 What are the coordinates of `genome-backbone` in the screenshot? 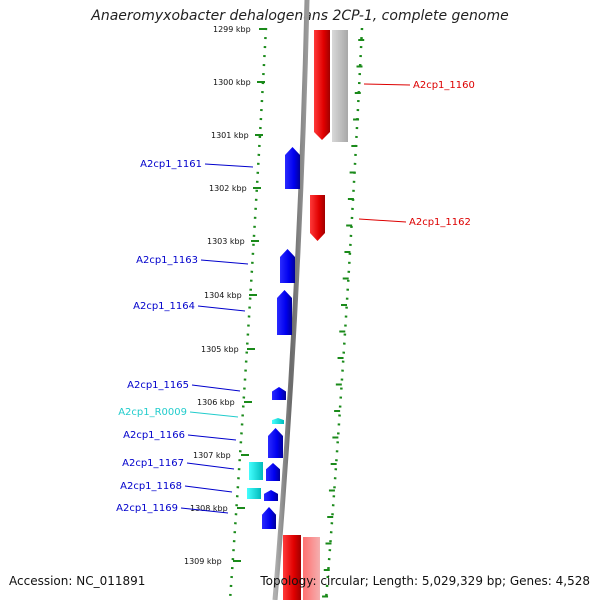 It's located at (291, 300).